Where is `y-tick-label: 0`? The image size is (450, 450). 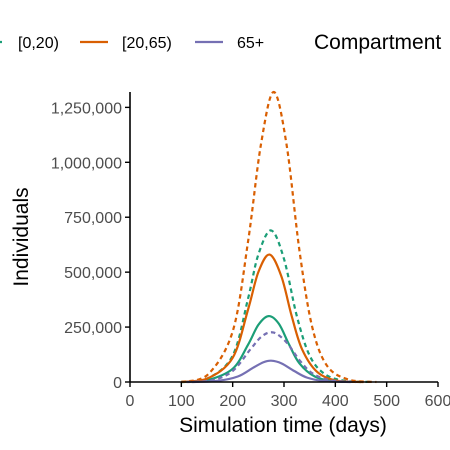
y-tick-label: 0 is located at coordinates (117, 383).